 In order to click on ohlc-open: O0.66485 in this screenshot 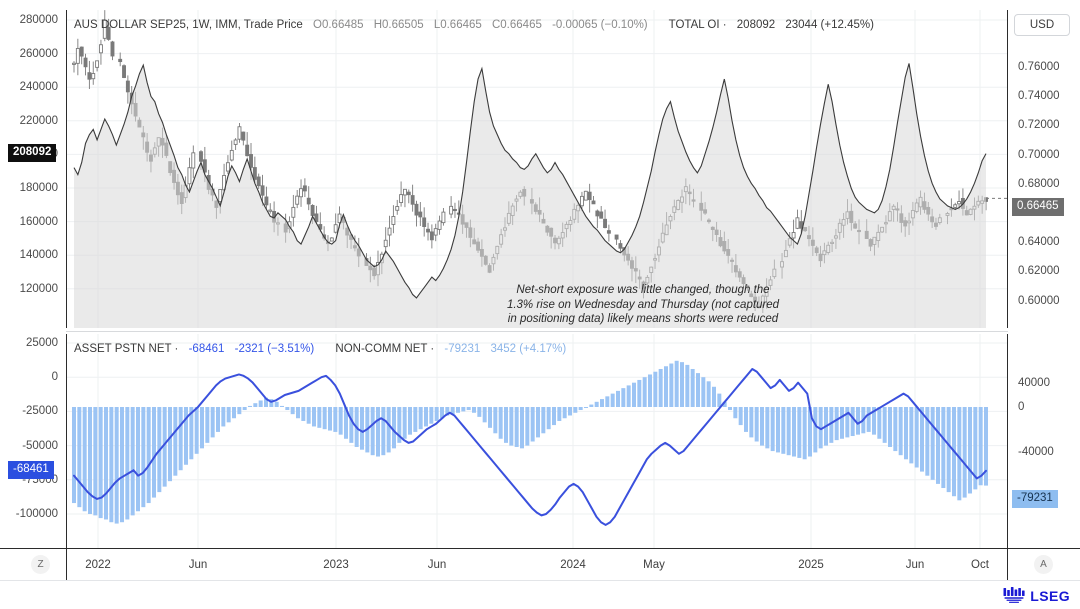, I will do `click(338, 25)`.